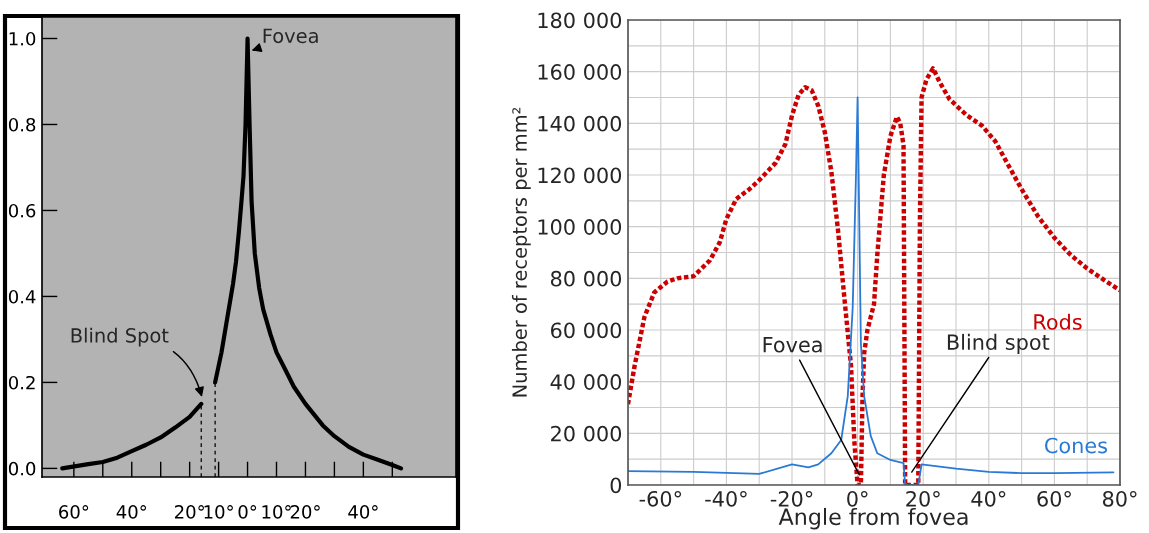 The image size is (1149, 533). I want to click on y-tick-label: 40 000, so click(586, 382).